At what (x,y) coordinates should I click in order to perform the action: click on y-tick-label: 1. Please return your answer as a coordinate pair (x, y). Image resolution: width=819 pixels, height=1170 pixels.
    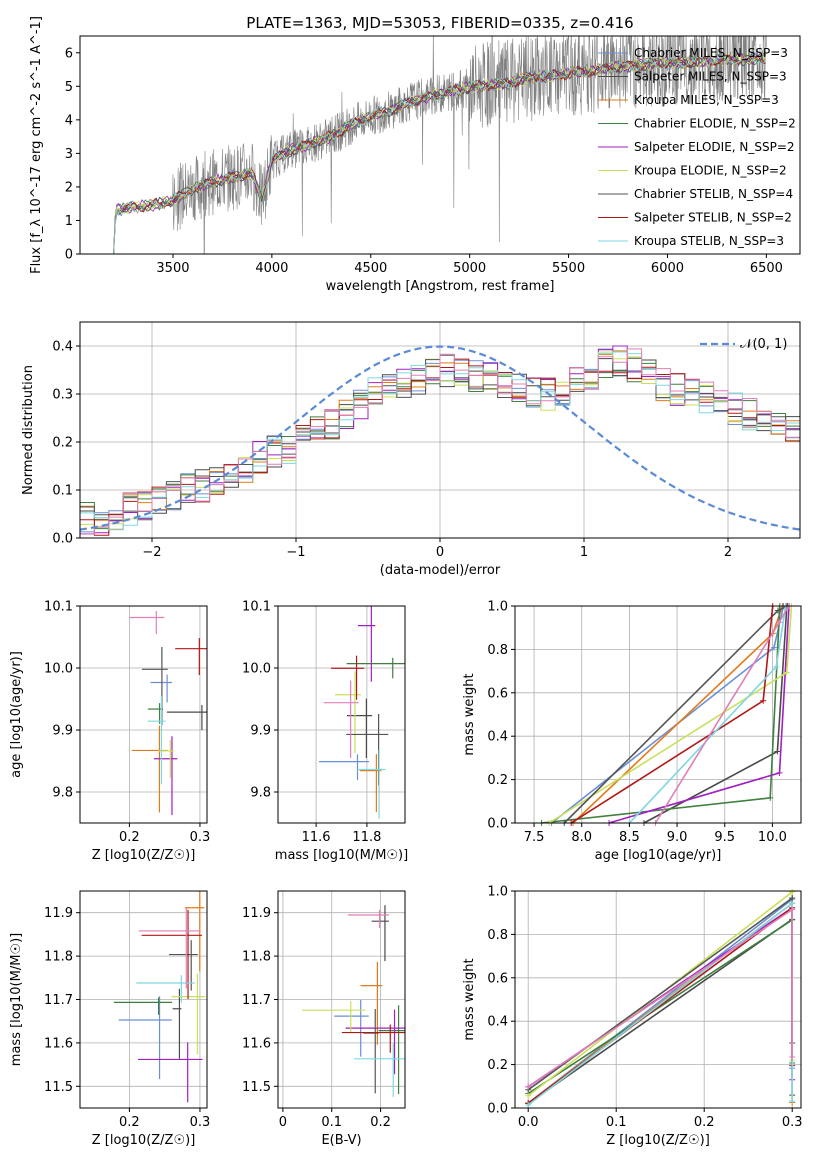
    Looking at the image, I should click on (69, 221).